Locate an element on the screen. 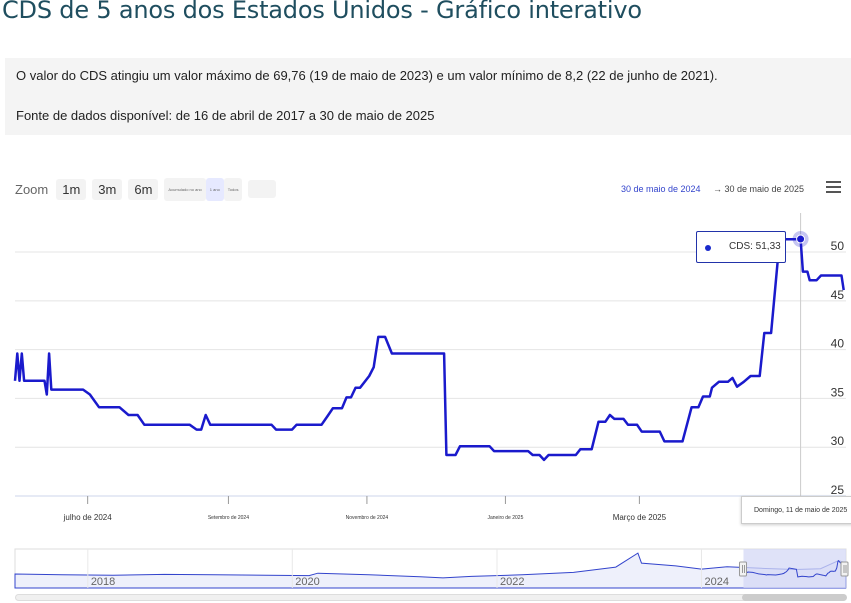 The height and width of the screenshot is (603, 851). series-dot-icon is located at coordinates (708, 248).